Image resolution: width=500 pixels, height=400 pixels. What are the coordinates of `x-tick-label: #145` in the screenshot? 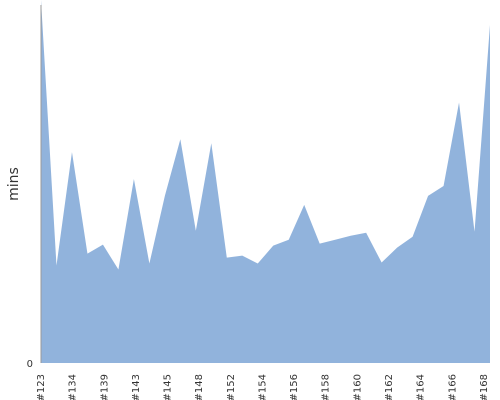 It's located at (168, 387).